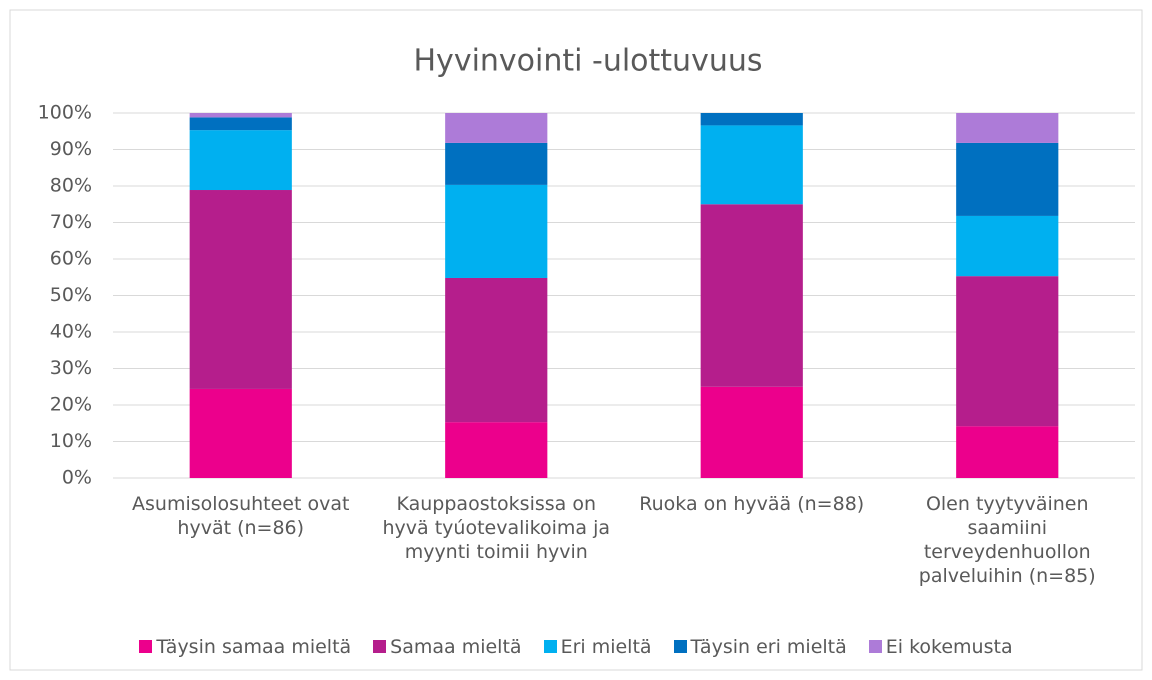 The width and height of the screenshot is (1152, 680). Describe the element at coordinates (752, 504) in the screenshot. I see `x-tick-label: Ruoka on hyvää (n=88)` at that location.